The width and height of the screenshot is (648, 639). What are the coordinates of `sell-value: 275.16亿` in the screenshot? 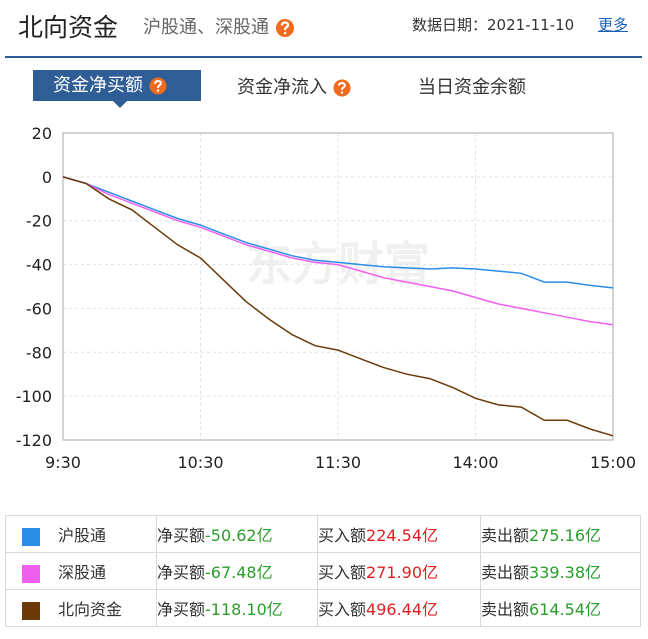 It's located at (565, 535).